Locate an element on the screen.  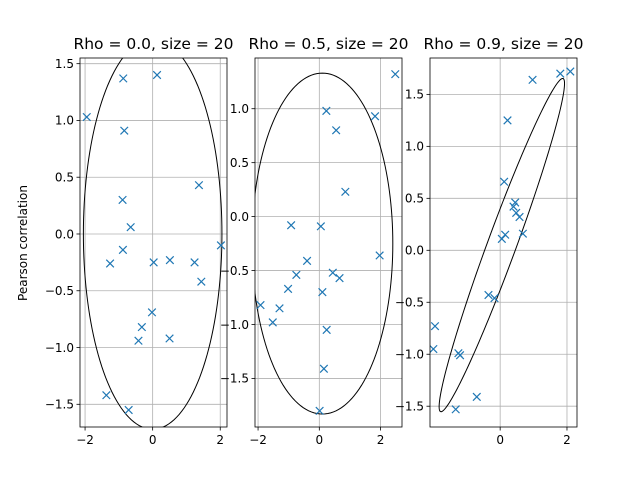
y-axis-label: Pearson correlation is located at coordinates (23, 243).